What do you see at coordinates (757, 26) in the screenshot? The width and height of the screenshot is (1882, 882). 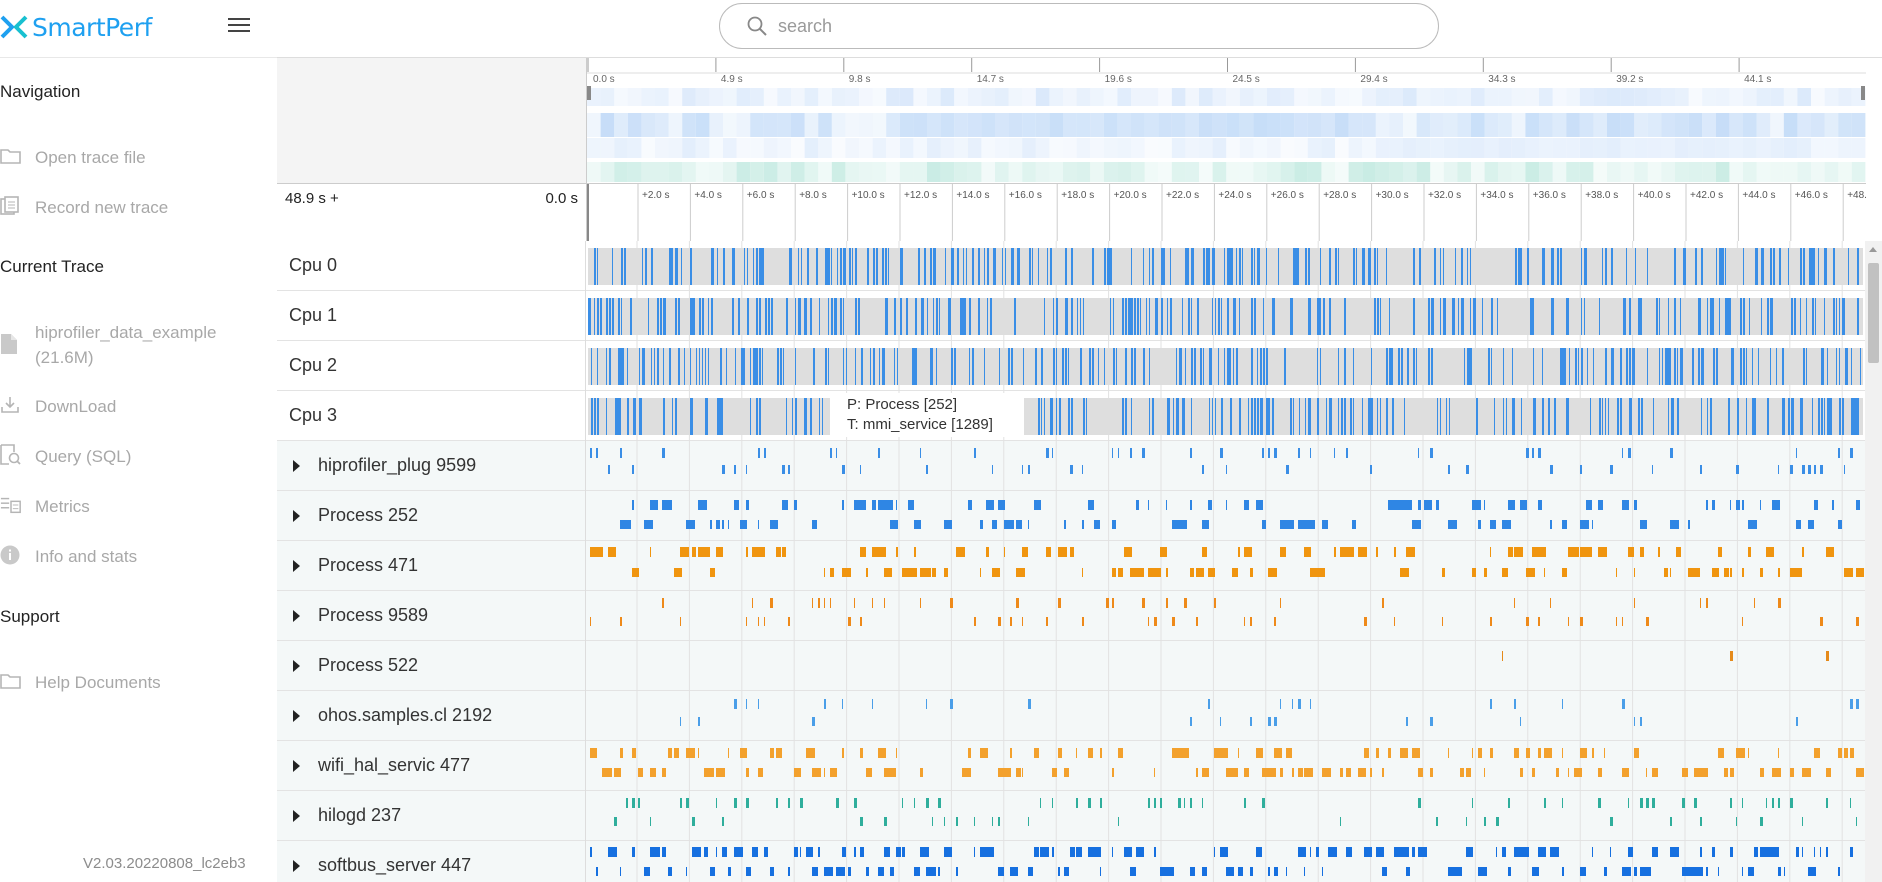 I see `search-icon` at bounding box center [757, 26].